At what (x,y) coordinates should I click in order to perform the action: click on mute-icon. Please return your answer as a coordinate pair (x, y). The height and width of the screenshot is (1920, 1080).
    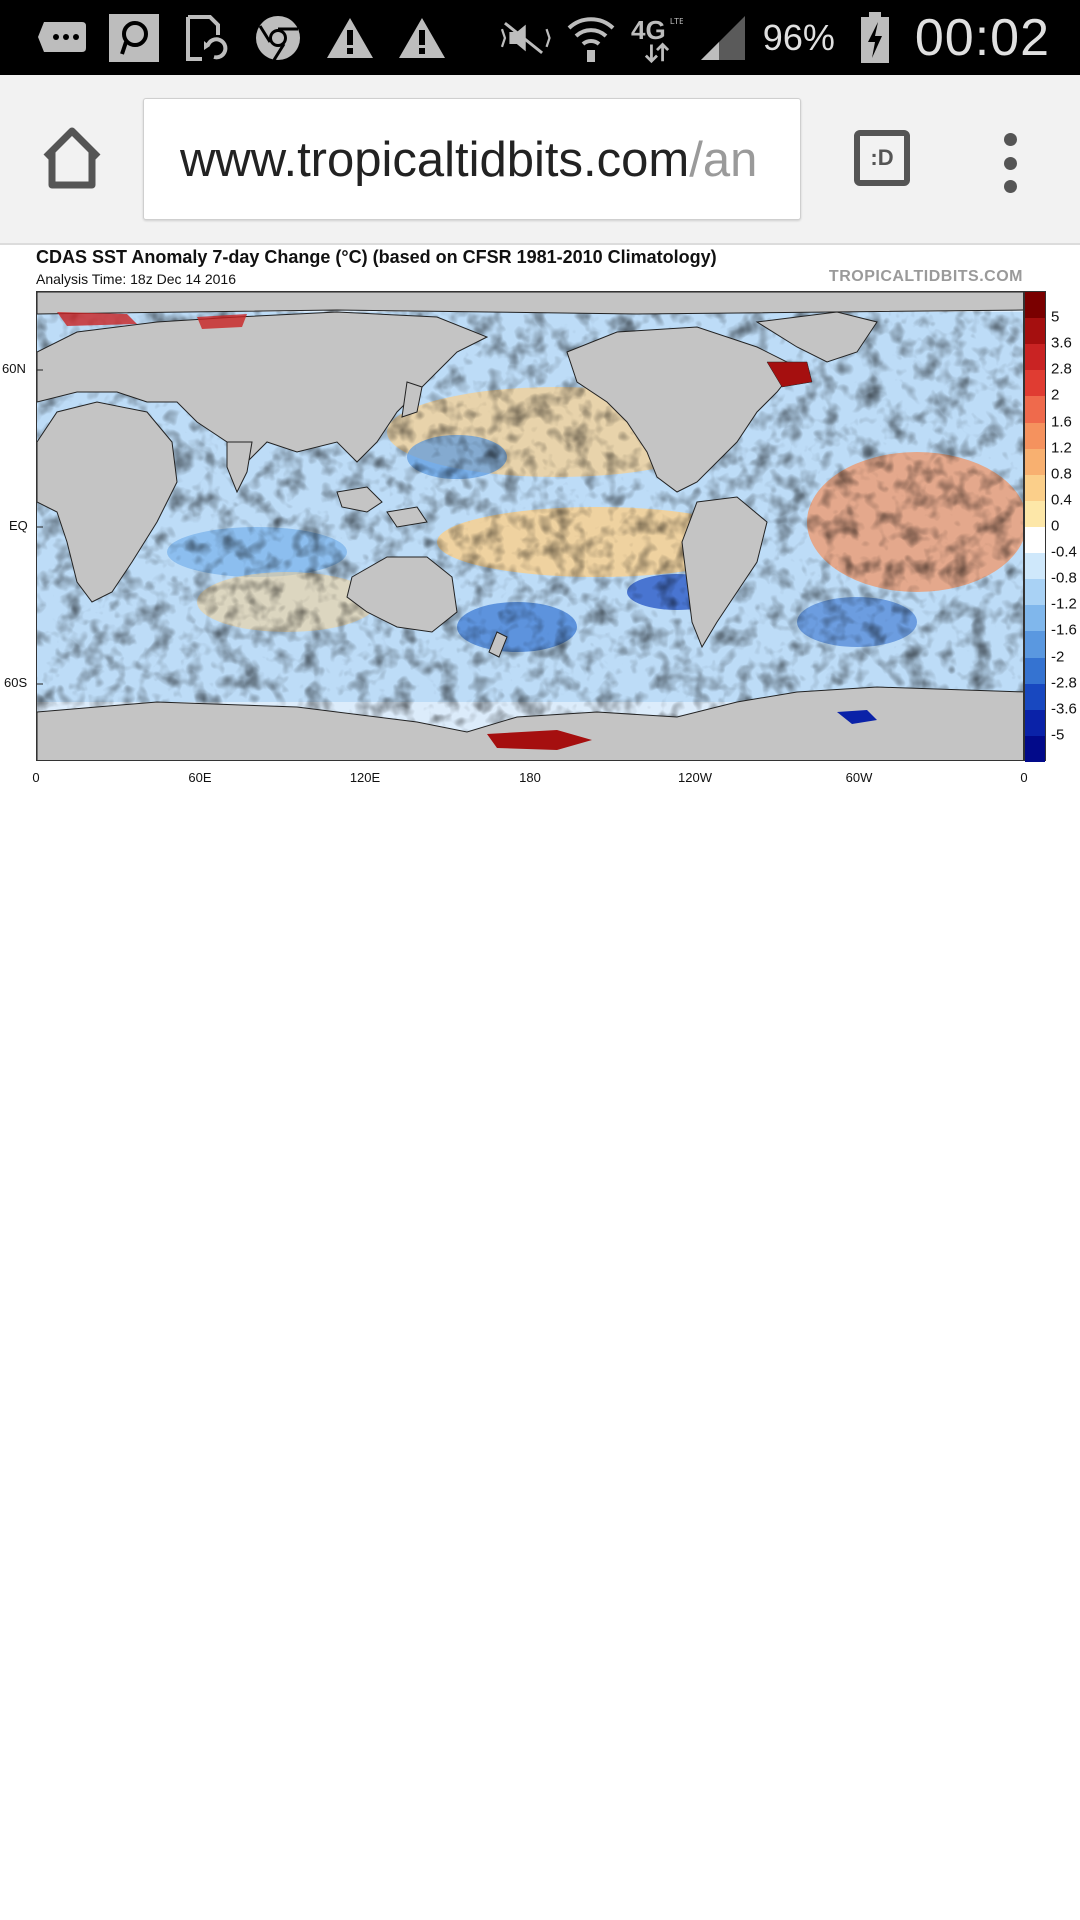
    Looking at the image, I should click on (525, 38).